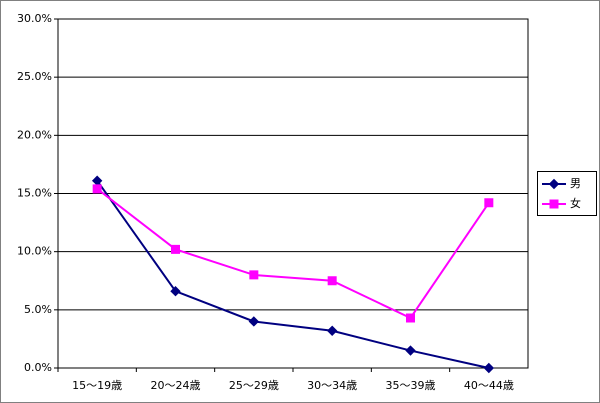 Image resolution: width=600 pixels, height=403 pixels. What do you see at coordinates (34, 18) in the screenshot?
I see `y-tick-label: 30.0%` at bounding box center [34, 18].